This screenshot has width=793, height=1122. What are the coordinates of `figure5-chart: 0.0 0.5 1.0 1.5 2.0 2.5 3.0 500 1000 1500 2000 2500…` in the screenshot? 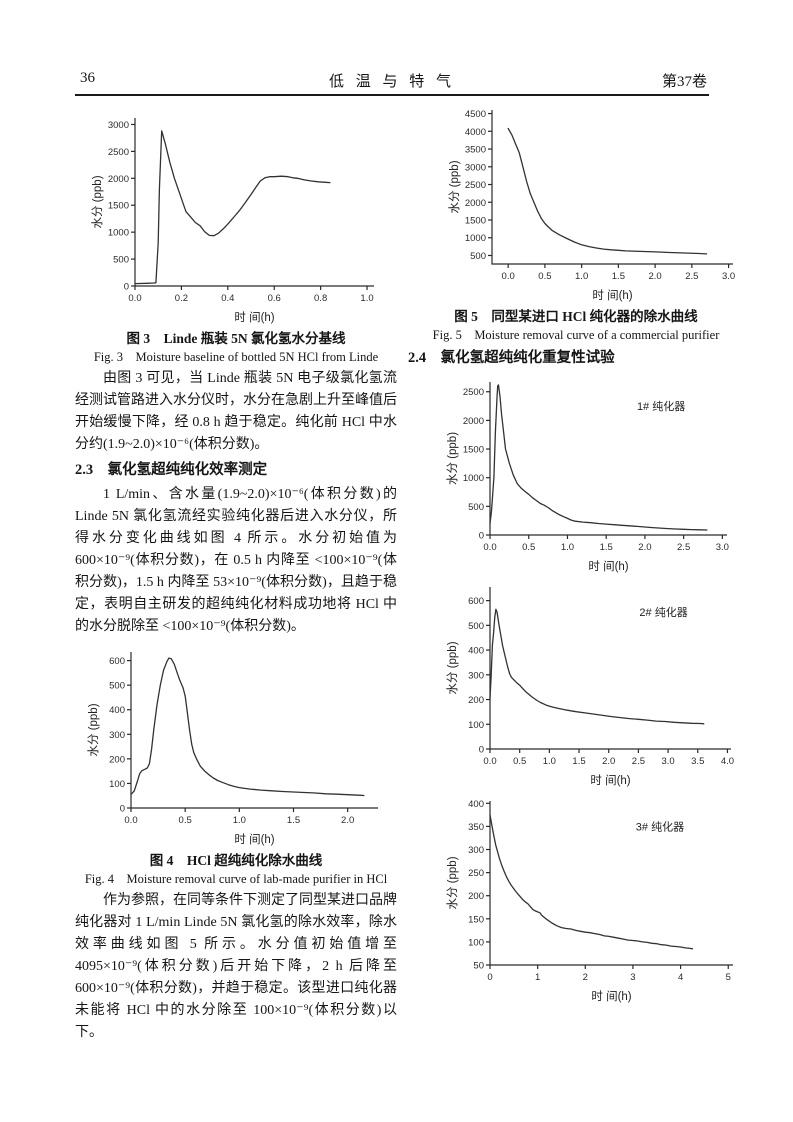 It's located at (596, 202).